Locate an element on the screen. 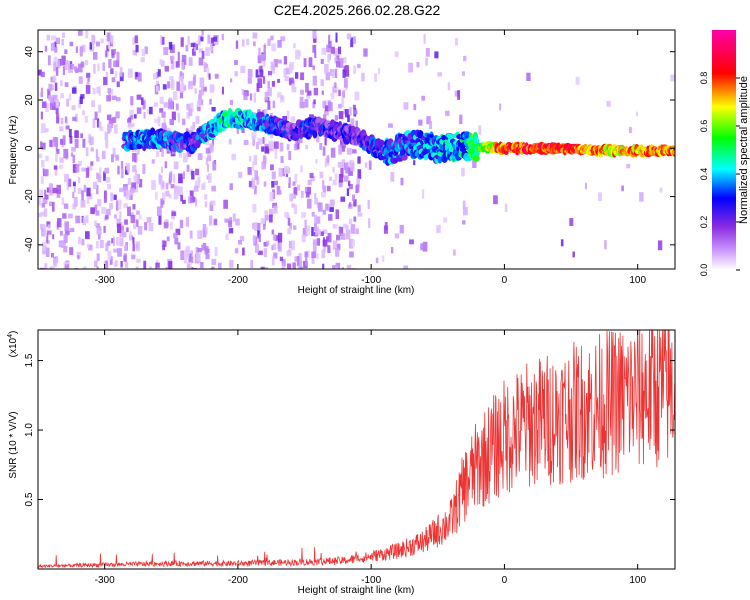  snr-multiplier-close: ) is located at coordinates (13, 332).